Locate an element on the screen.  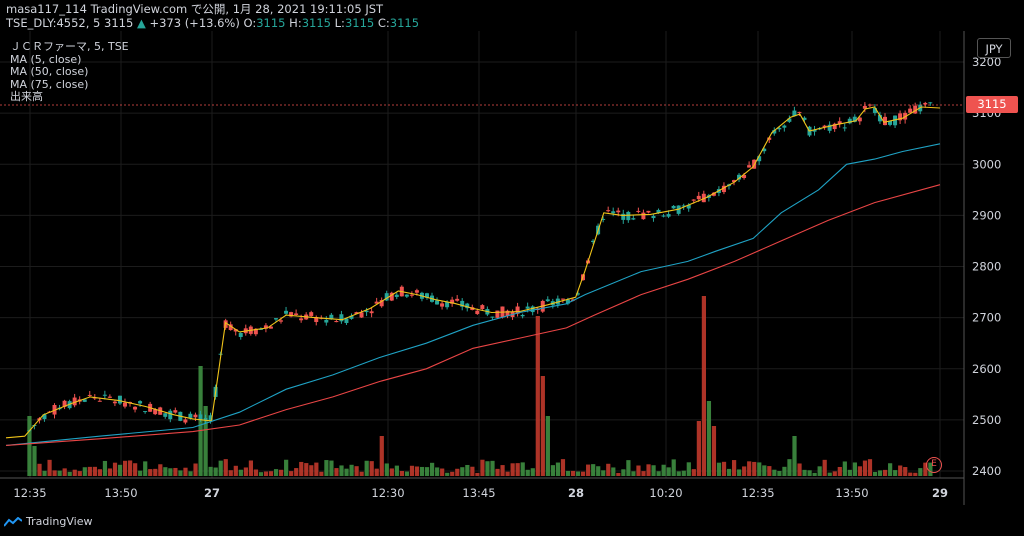
legend-ma5: MA (5, close) is located at coordinates (46, 59).